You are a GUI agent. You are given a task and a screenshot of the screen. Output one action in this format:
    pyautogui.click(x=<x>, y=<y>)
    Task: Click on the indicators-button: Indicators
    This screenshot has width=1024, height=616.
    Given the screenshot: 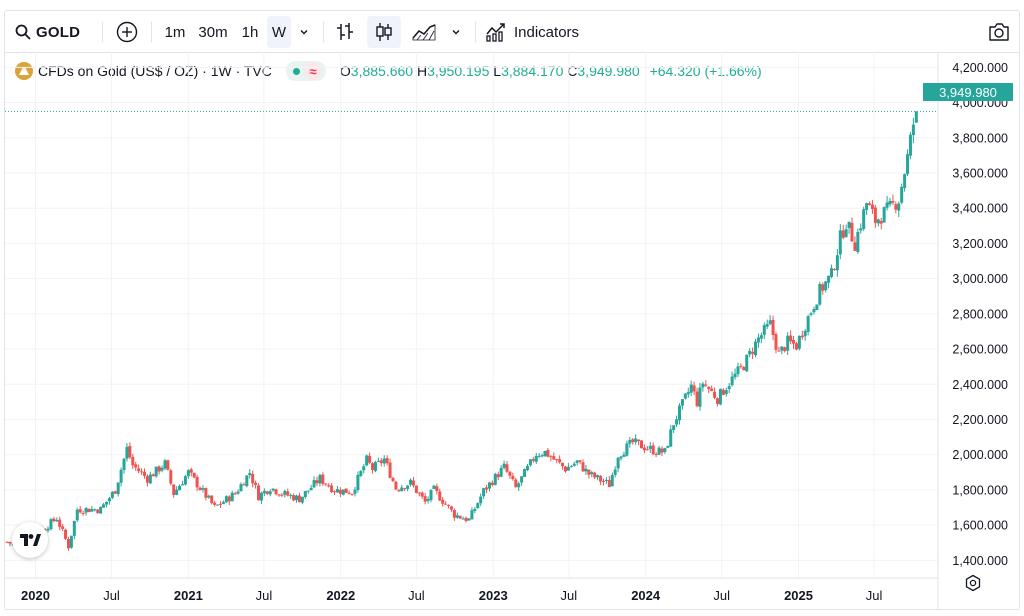 What is the action you would take?
    pyautogui.click(x=537, y=32)
    